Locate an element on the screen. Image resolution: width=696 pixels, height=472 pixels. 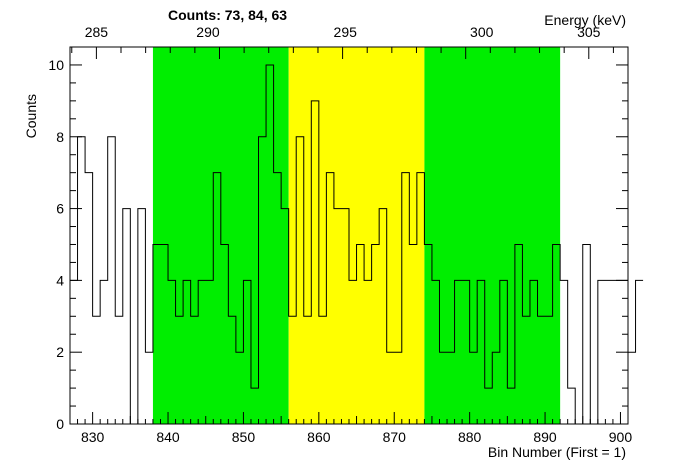
x-axis-title: Bin Number (First = 1) is located at coordinates (557, 452).